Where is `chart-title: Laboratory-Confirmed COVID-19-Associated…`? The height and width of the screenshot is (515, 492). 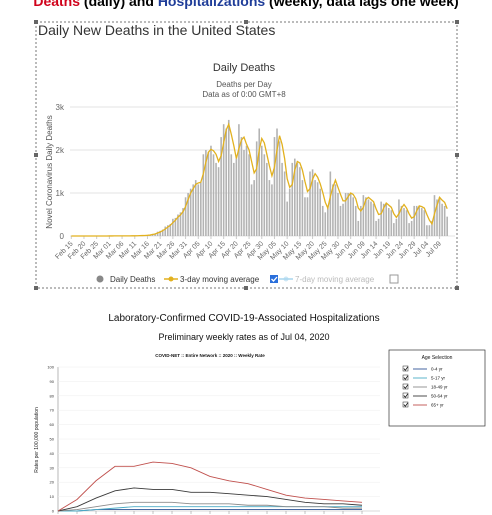 chart-title: Laboratory-Confirmed COVID-19-Associated… is located at coordinates (243, 318).